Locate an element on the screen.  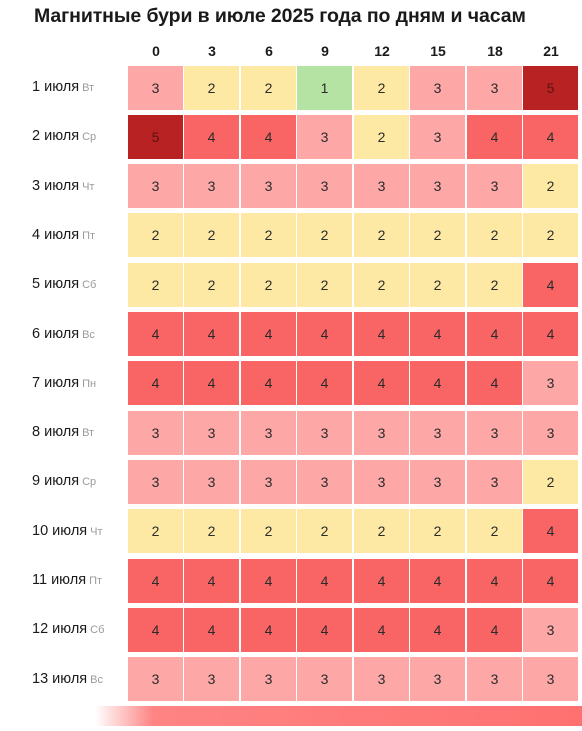
row-date: 7 июля is located at coordinates (56, 382).